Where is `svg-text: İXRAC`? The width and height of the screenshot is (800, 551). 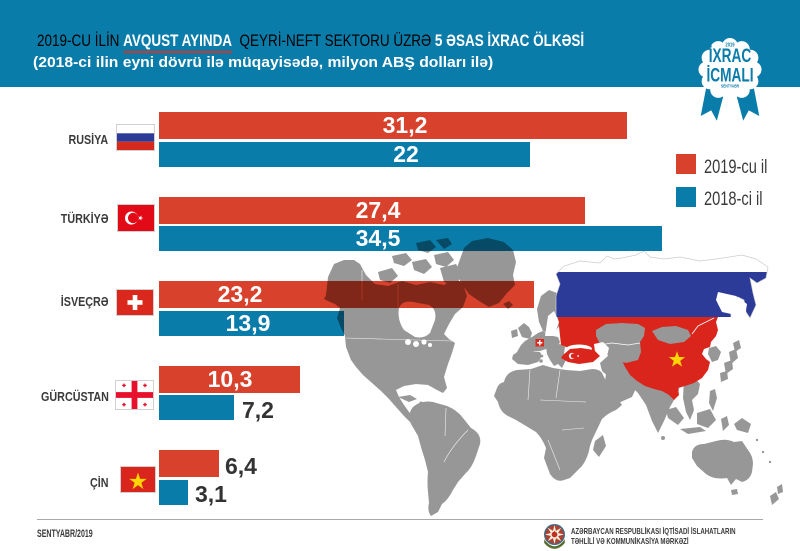
svg-text: İXRAC is located at coordinates (730, 56).